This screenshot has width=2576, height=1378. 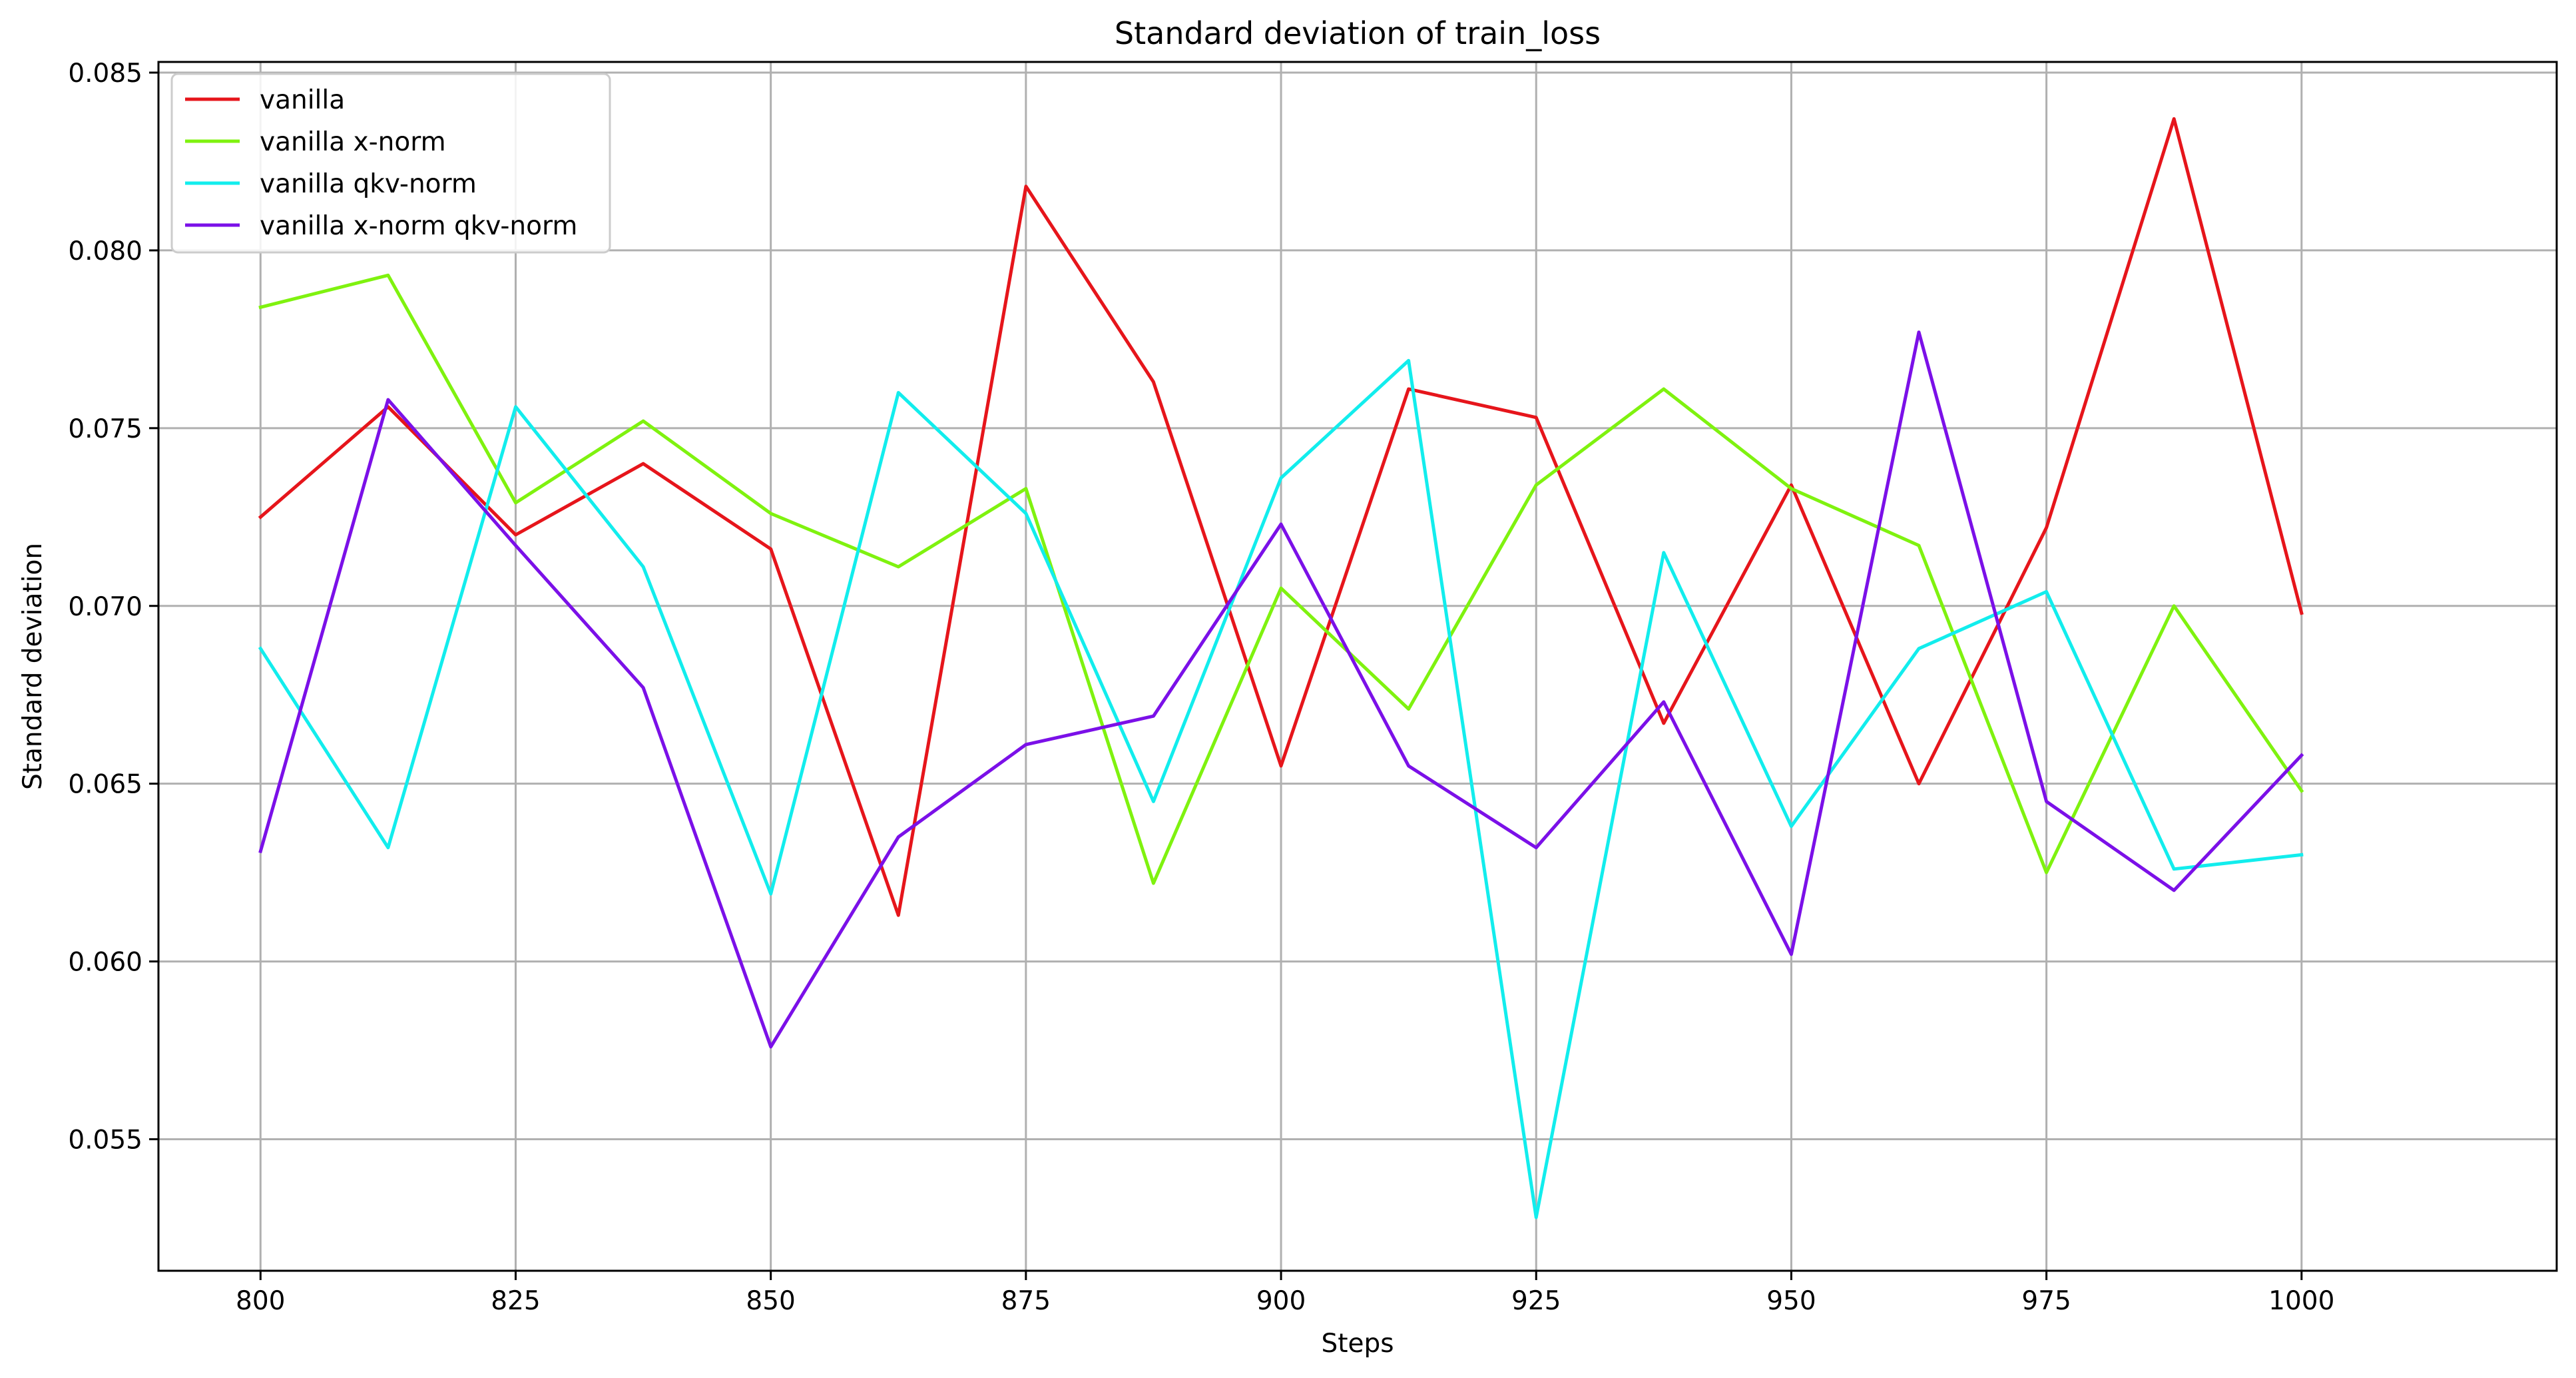 What do you see at coordinates (1358, 1344) in the screenshot?
I see `x-axis-label: Steps` at bounding box center [1358, 1344].